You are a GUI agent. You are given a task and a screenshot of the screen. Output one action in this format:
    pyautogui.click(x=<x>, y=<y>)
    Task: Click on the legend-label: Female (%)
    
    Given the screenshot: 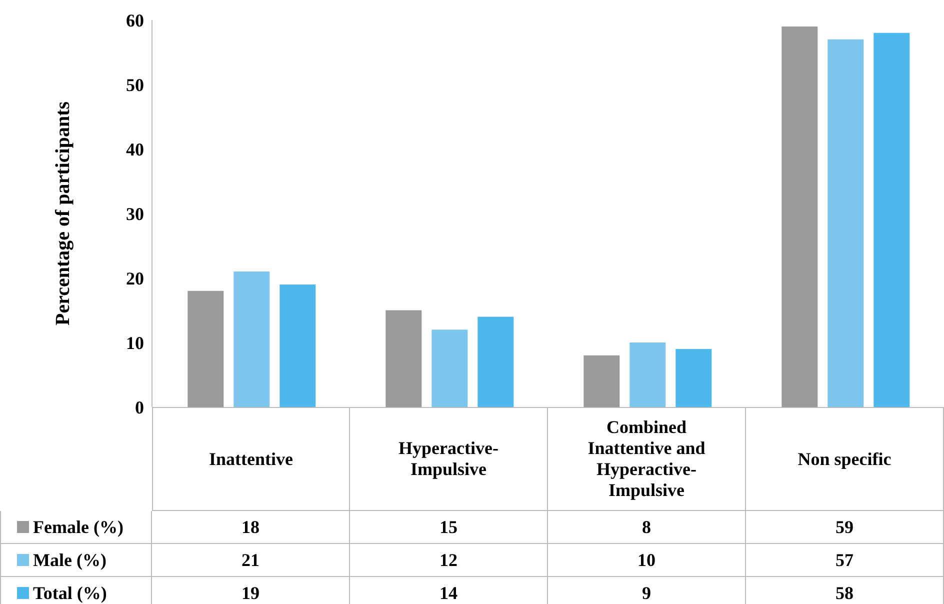 What is the action you would take?
    pyautogui.click(x=76, y=527)
    